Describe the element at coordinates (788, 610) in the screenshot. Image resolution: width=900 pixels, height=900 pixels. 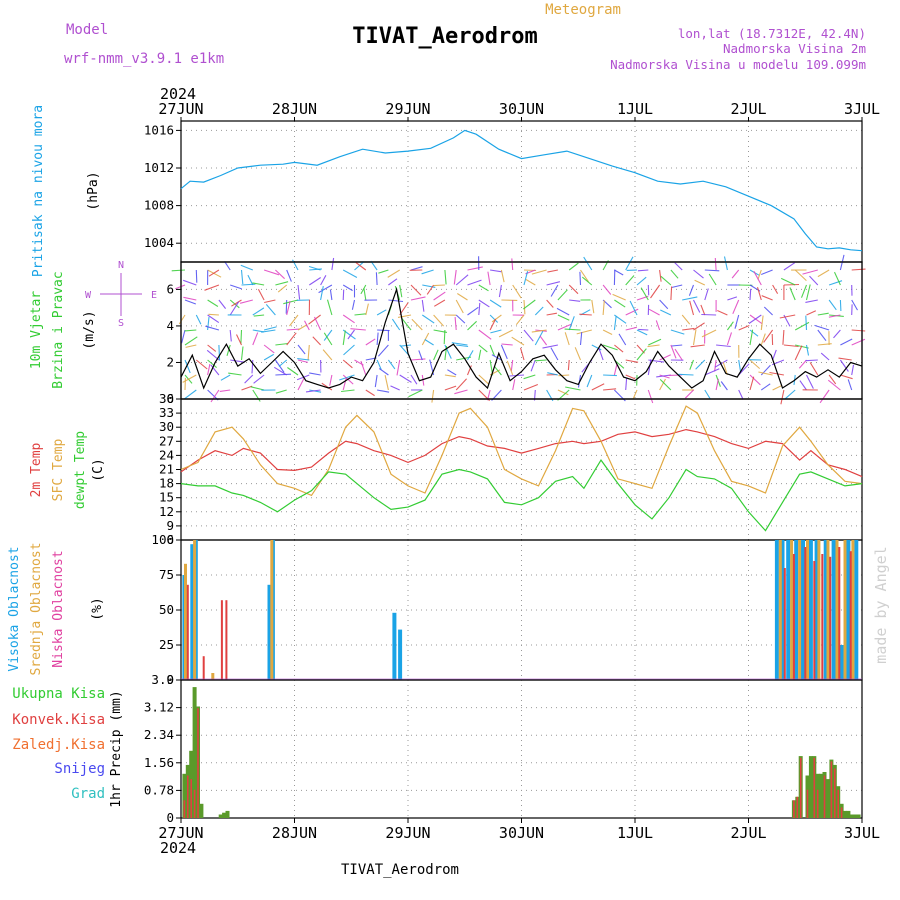
I see `cloud-high-bar` at that location.